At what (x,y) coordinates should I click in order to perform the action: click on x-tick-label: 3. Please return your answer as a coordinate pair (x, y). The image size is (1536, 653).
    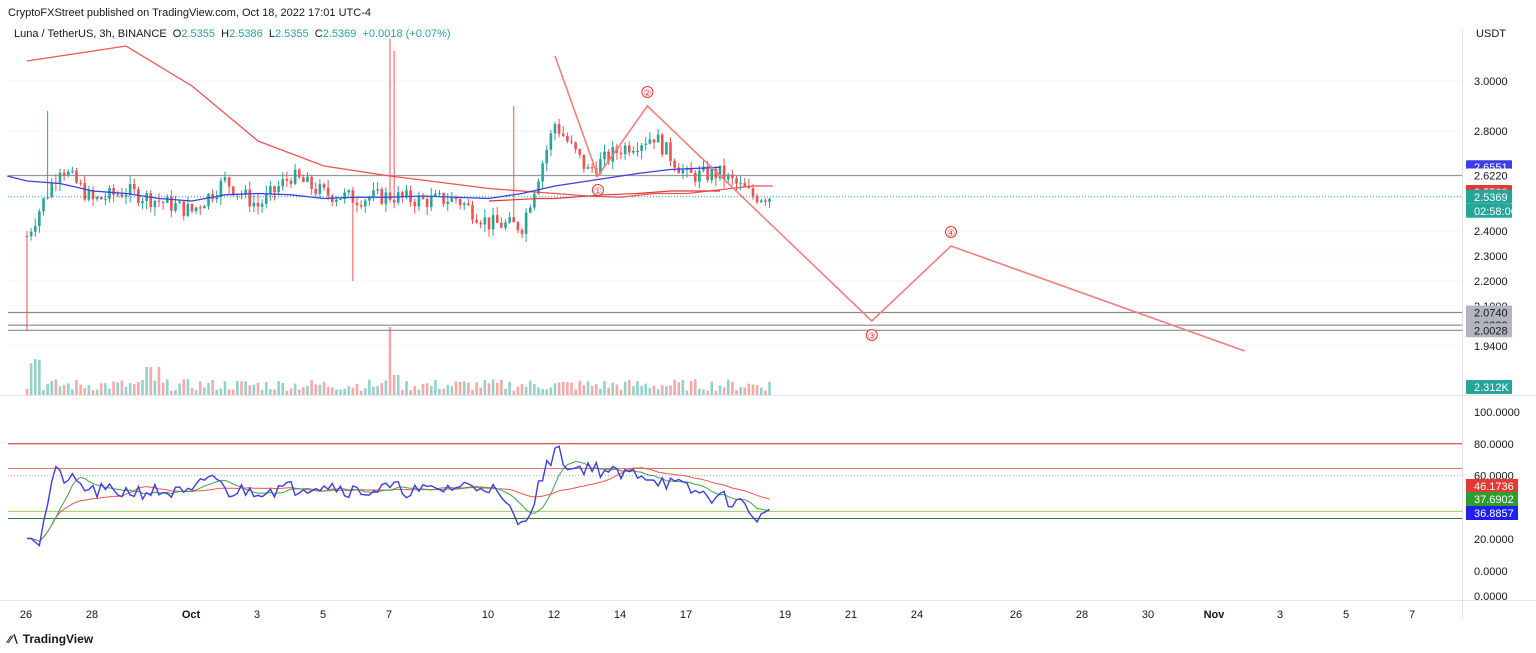
    Looking at the image, I should click on (1280, 615).